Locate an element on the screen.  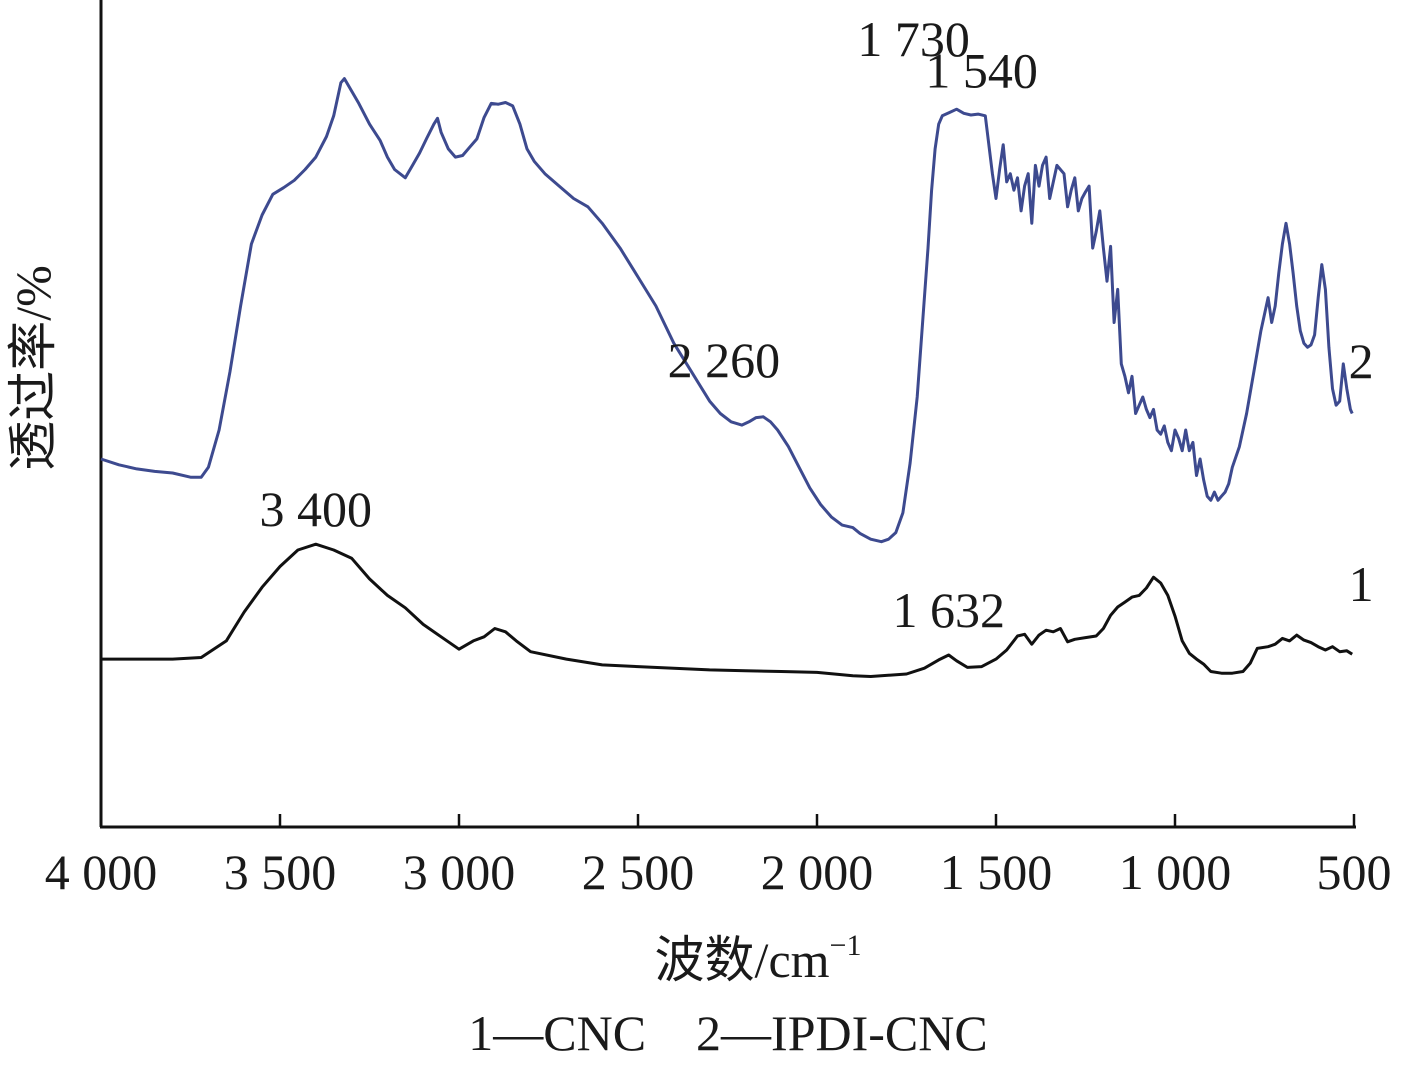
legend: 1—CNC 2—IPDI-CNC is located at coordinates (727, 1033).